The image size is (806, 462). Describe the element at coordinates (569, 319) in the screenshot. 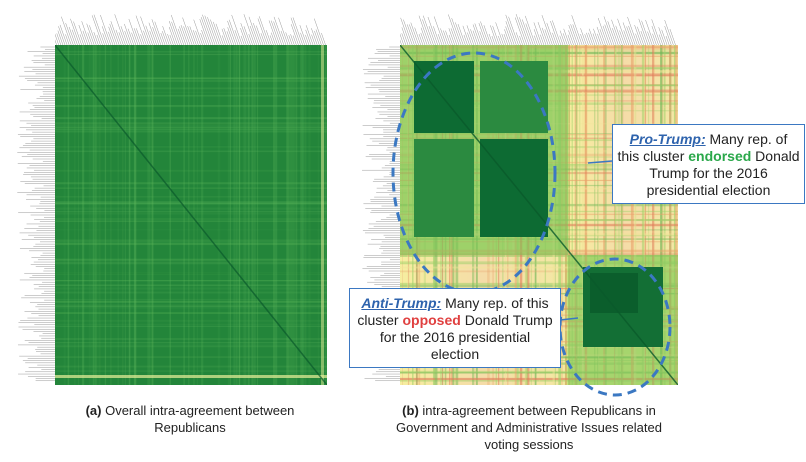

I see `anti-trump-callout-arrow` at that location.